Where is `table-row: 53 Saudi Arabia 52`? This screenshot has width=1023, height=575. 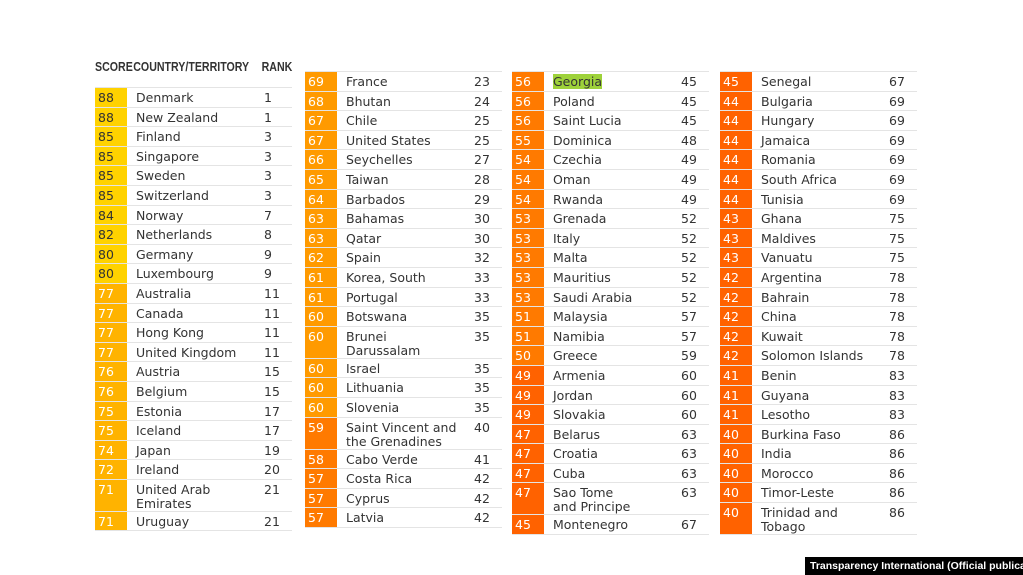
table-row: 53 Saudi Arabia 52 is located at coordinates (610, 297).